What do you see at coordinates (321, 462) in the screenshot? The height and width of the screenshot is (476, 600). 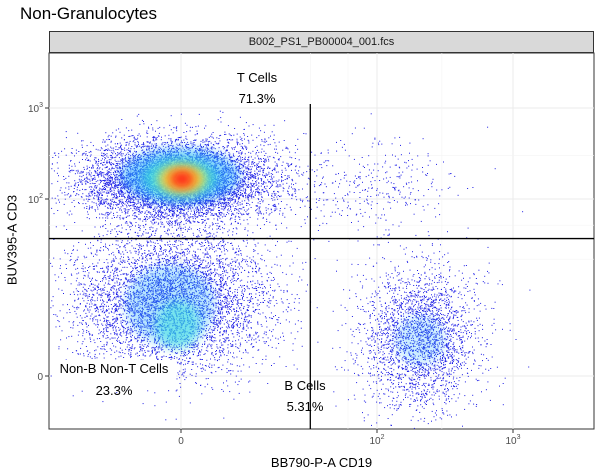 I see `x-axis-label: BB790-P-A CD19` at bounding box center [321, 462].